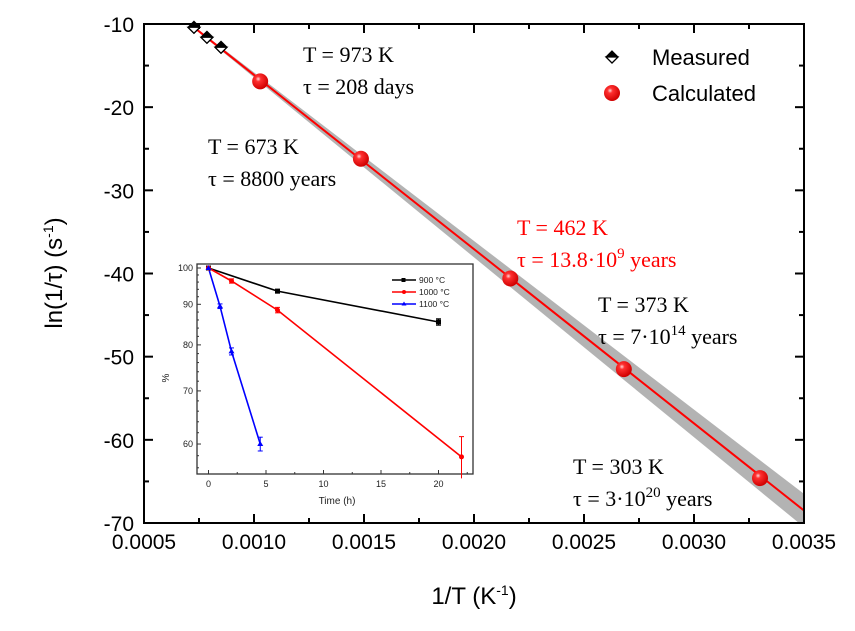  Describe the element at coordinates (119, 441) in the screenshot. I see `y-tick-label: -60` at that location.